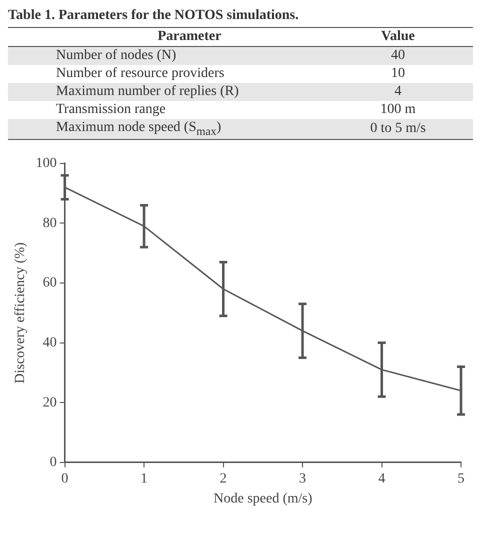  What do you see at coordinates (111, 110) in the screenshot?
I see `text: Transmission range` at bounding box center [111, 110].